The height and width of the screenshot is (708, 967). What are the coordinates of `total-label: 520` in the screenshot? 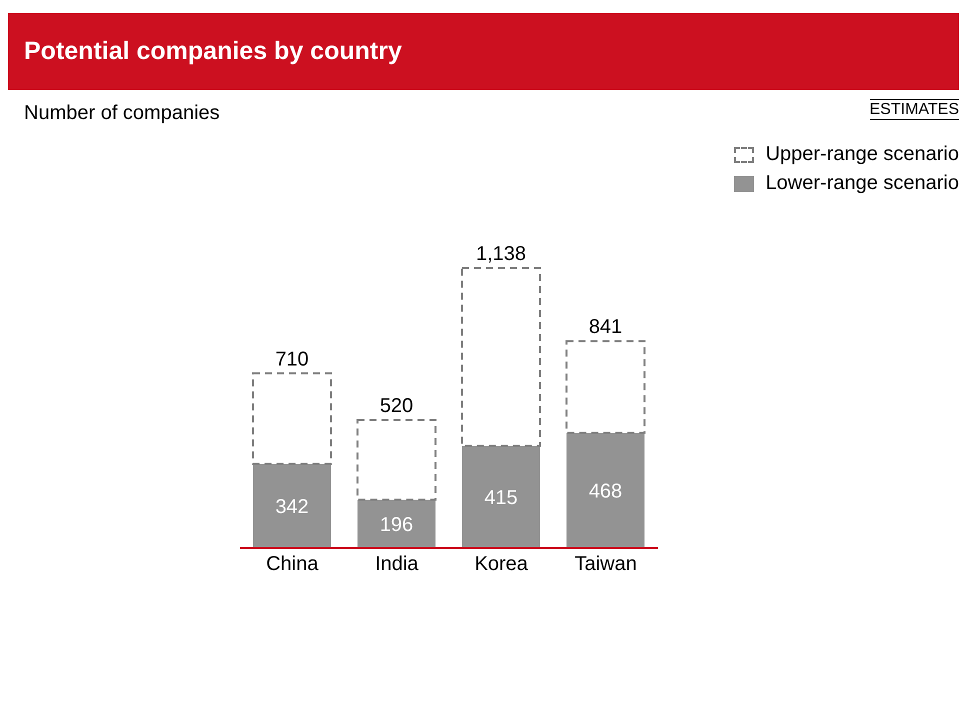 It's located at (397, 406).